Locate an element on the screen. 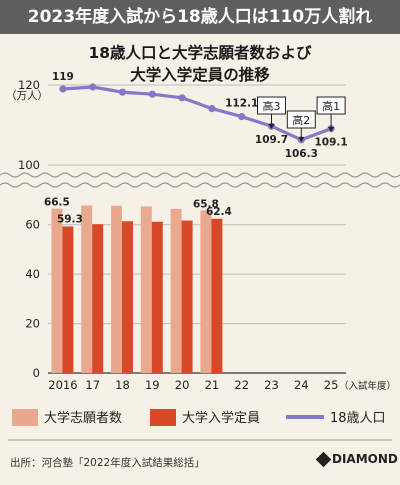 This screenshot has width=400, height=485. x-tick-label: 23 is located at coordinates (271, 385).